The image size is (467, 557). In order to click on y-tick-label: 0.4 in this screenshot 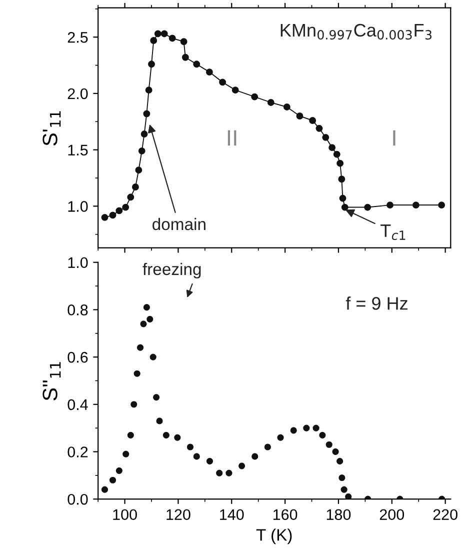, I will do `click(78, 404)`.